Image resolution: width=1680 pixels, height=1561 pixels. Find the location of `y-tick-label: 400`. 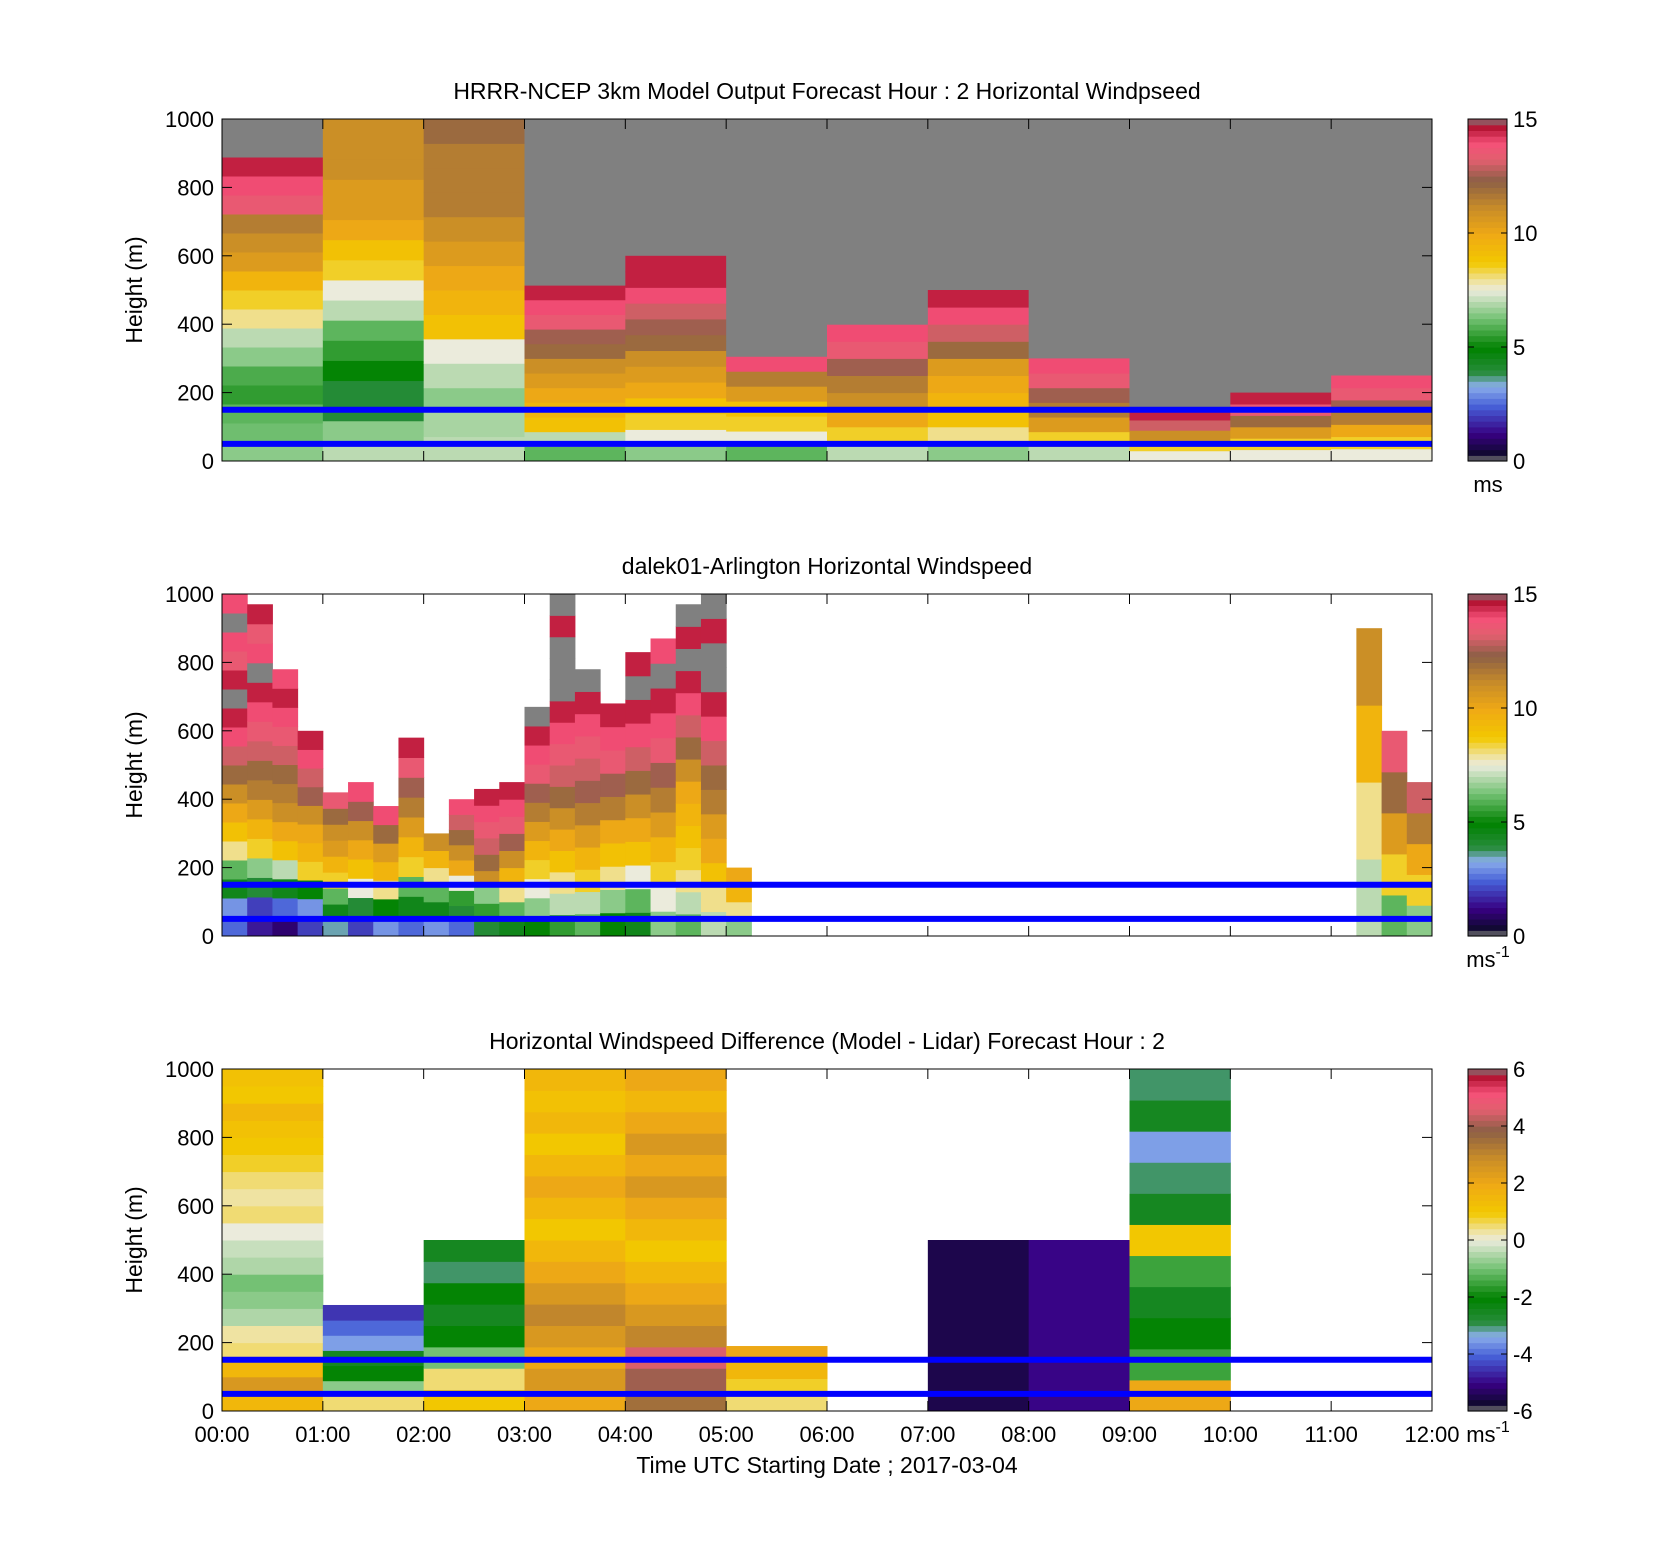

y-tick-label: 400 is located at coordinates (195, 324).